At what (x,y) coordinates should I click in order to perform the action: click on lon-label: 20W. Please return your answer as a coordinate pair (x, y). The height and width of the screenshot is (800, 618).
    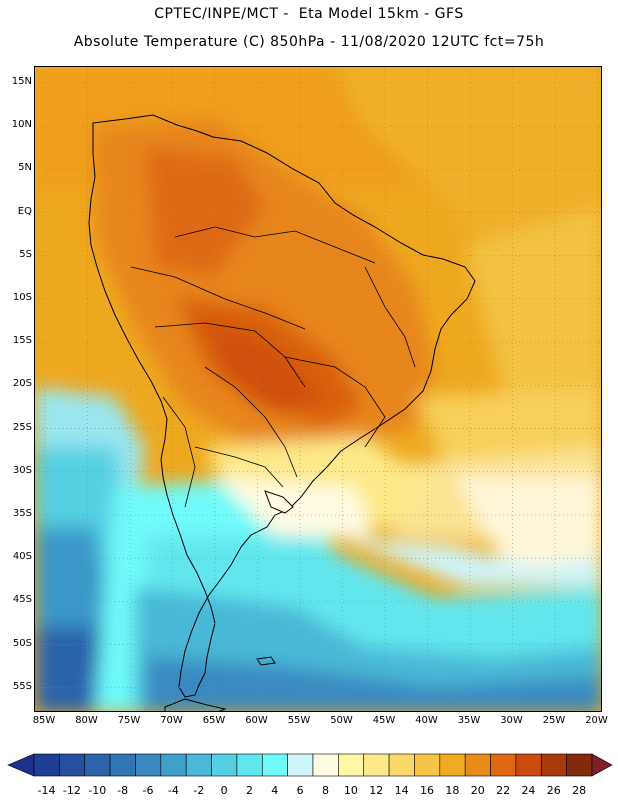
    Looking at the image, I should click on (596, 720).